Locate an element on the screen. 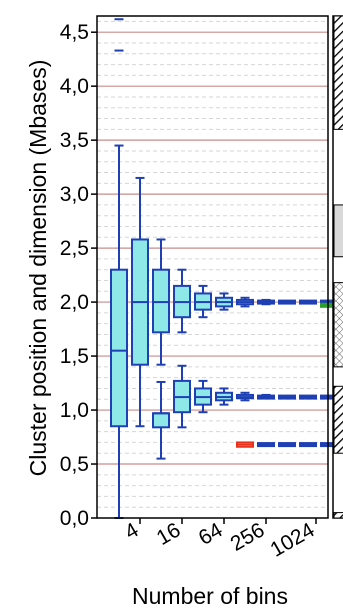  y-tick-label: 2,0 is located at coordinates (74, 302).